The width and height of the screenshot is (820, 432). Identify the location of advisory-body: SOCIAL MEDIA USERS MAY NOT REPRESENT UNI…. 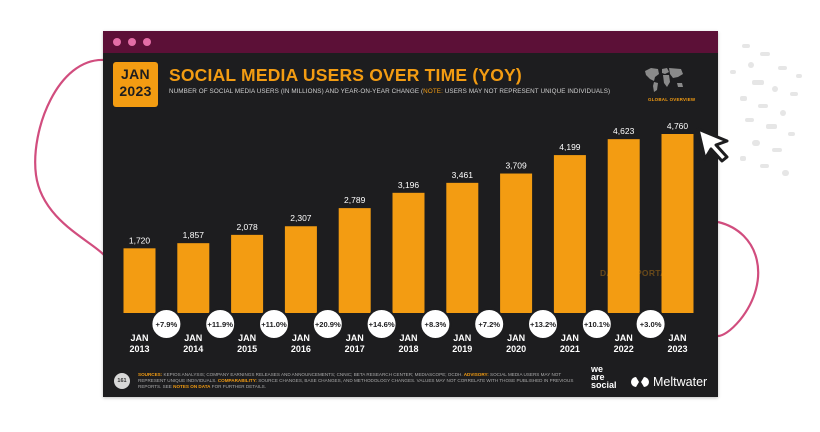
(350, 377).